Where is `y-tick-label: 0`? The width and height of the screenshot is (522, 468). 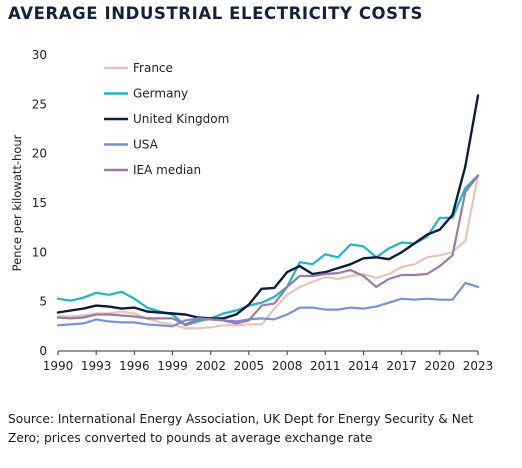
y-tick-label: 0 is located at coordinates (43, 351).